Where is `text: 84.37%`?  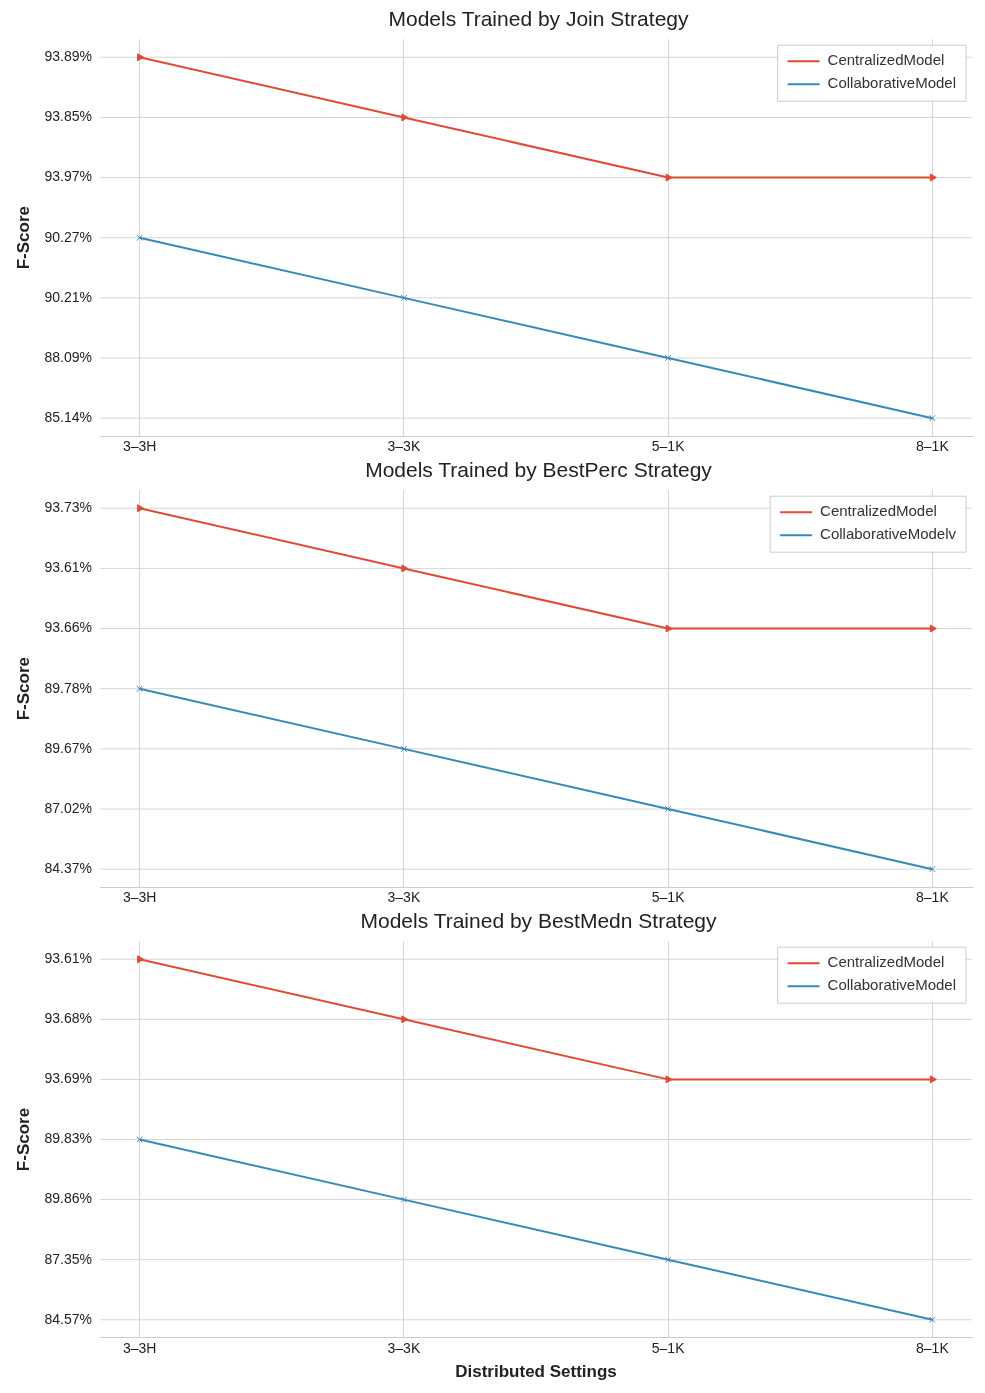 text: 84.37% is located at coordinates (68, 868).